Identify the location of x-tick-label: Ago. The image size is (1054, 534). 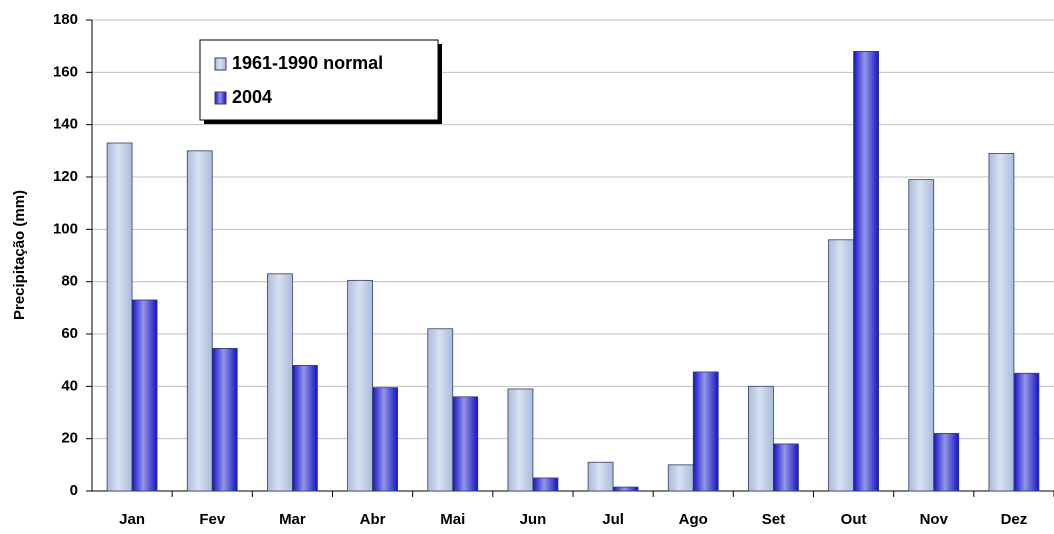
(693, 519).